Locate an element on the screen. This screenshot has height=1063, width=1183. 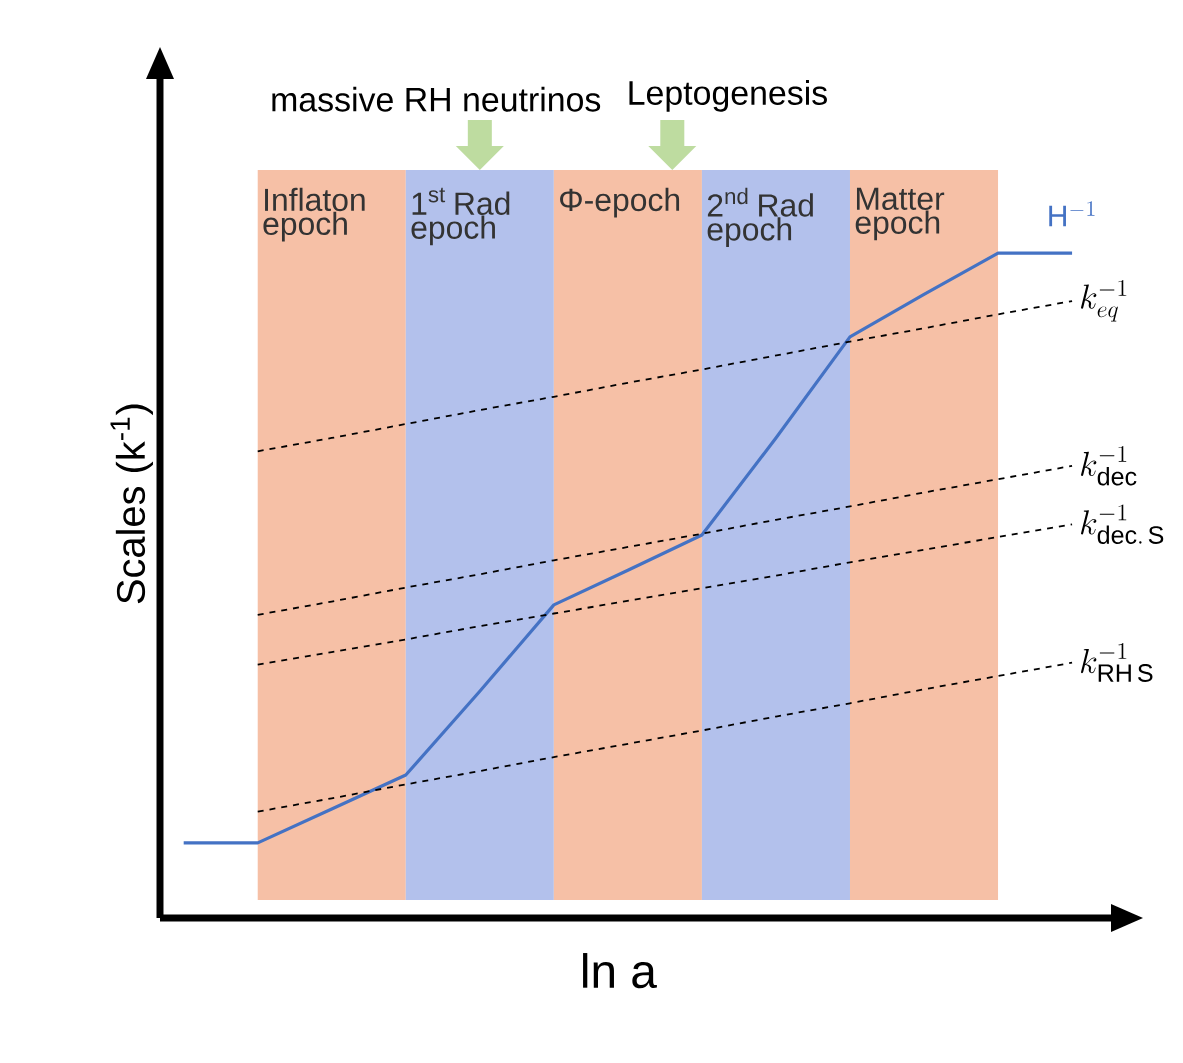
series-label: $k_{\mathrm{dec.\,S}}^{-1}$ is located at coordinates (1122, 524).